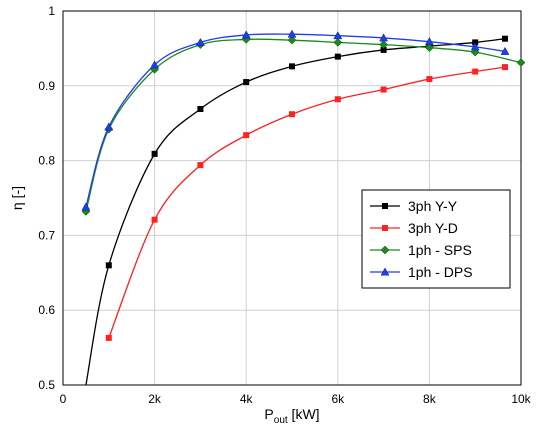 Image resolution: width=541 pixels, height=432 pixels. Describe the element at coordinates (46, 161) in the screenshot. I see `y-tick-label: 0.8` at that location.